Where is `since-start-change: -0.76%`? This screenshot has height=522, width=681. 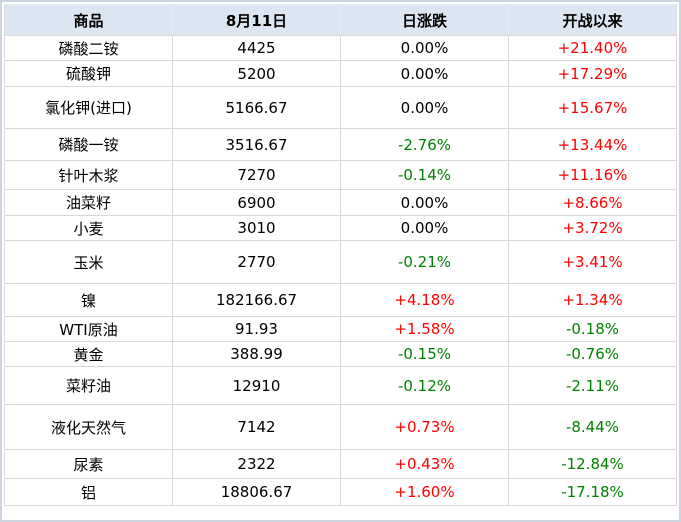
since-start-change: -0.76% is located at coordinates (592, 354).